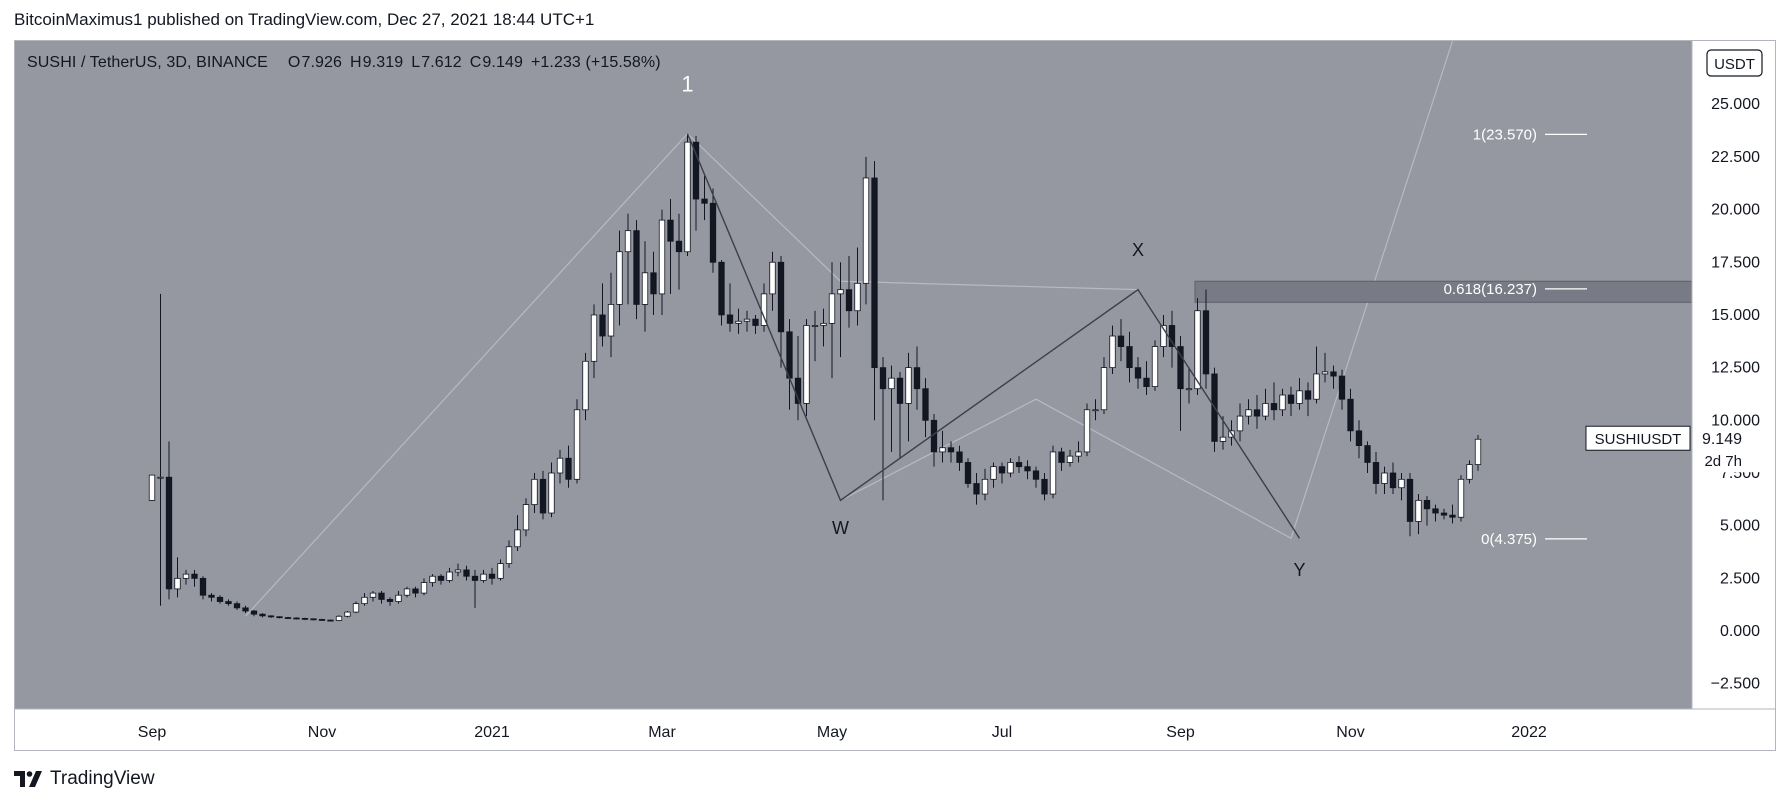  What do you see at coordinates (1138, 250) in the screenshot?
I see `wave-label: X` at bounding box center [1138, 250].